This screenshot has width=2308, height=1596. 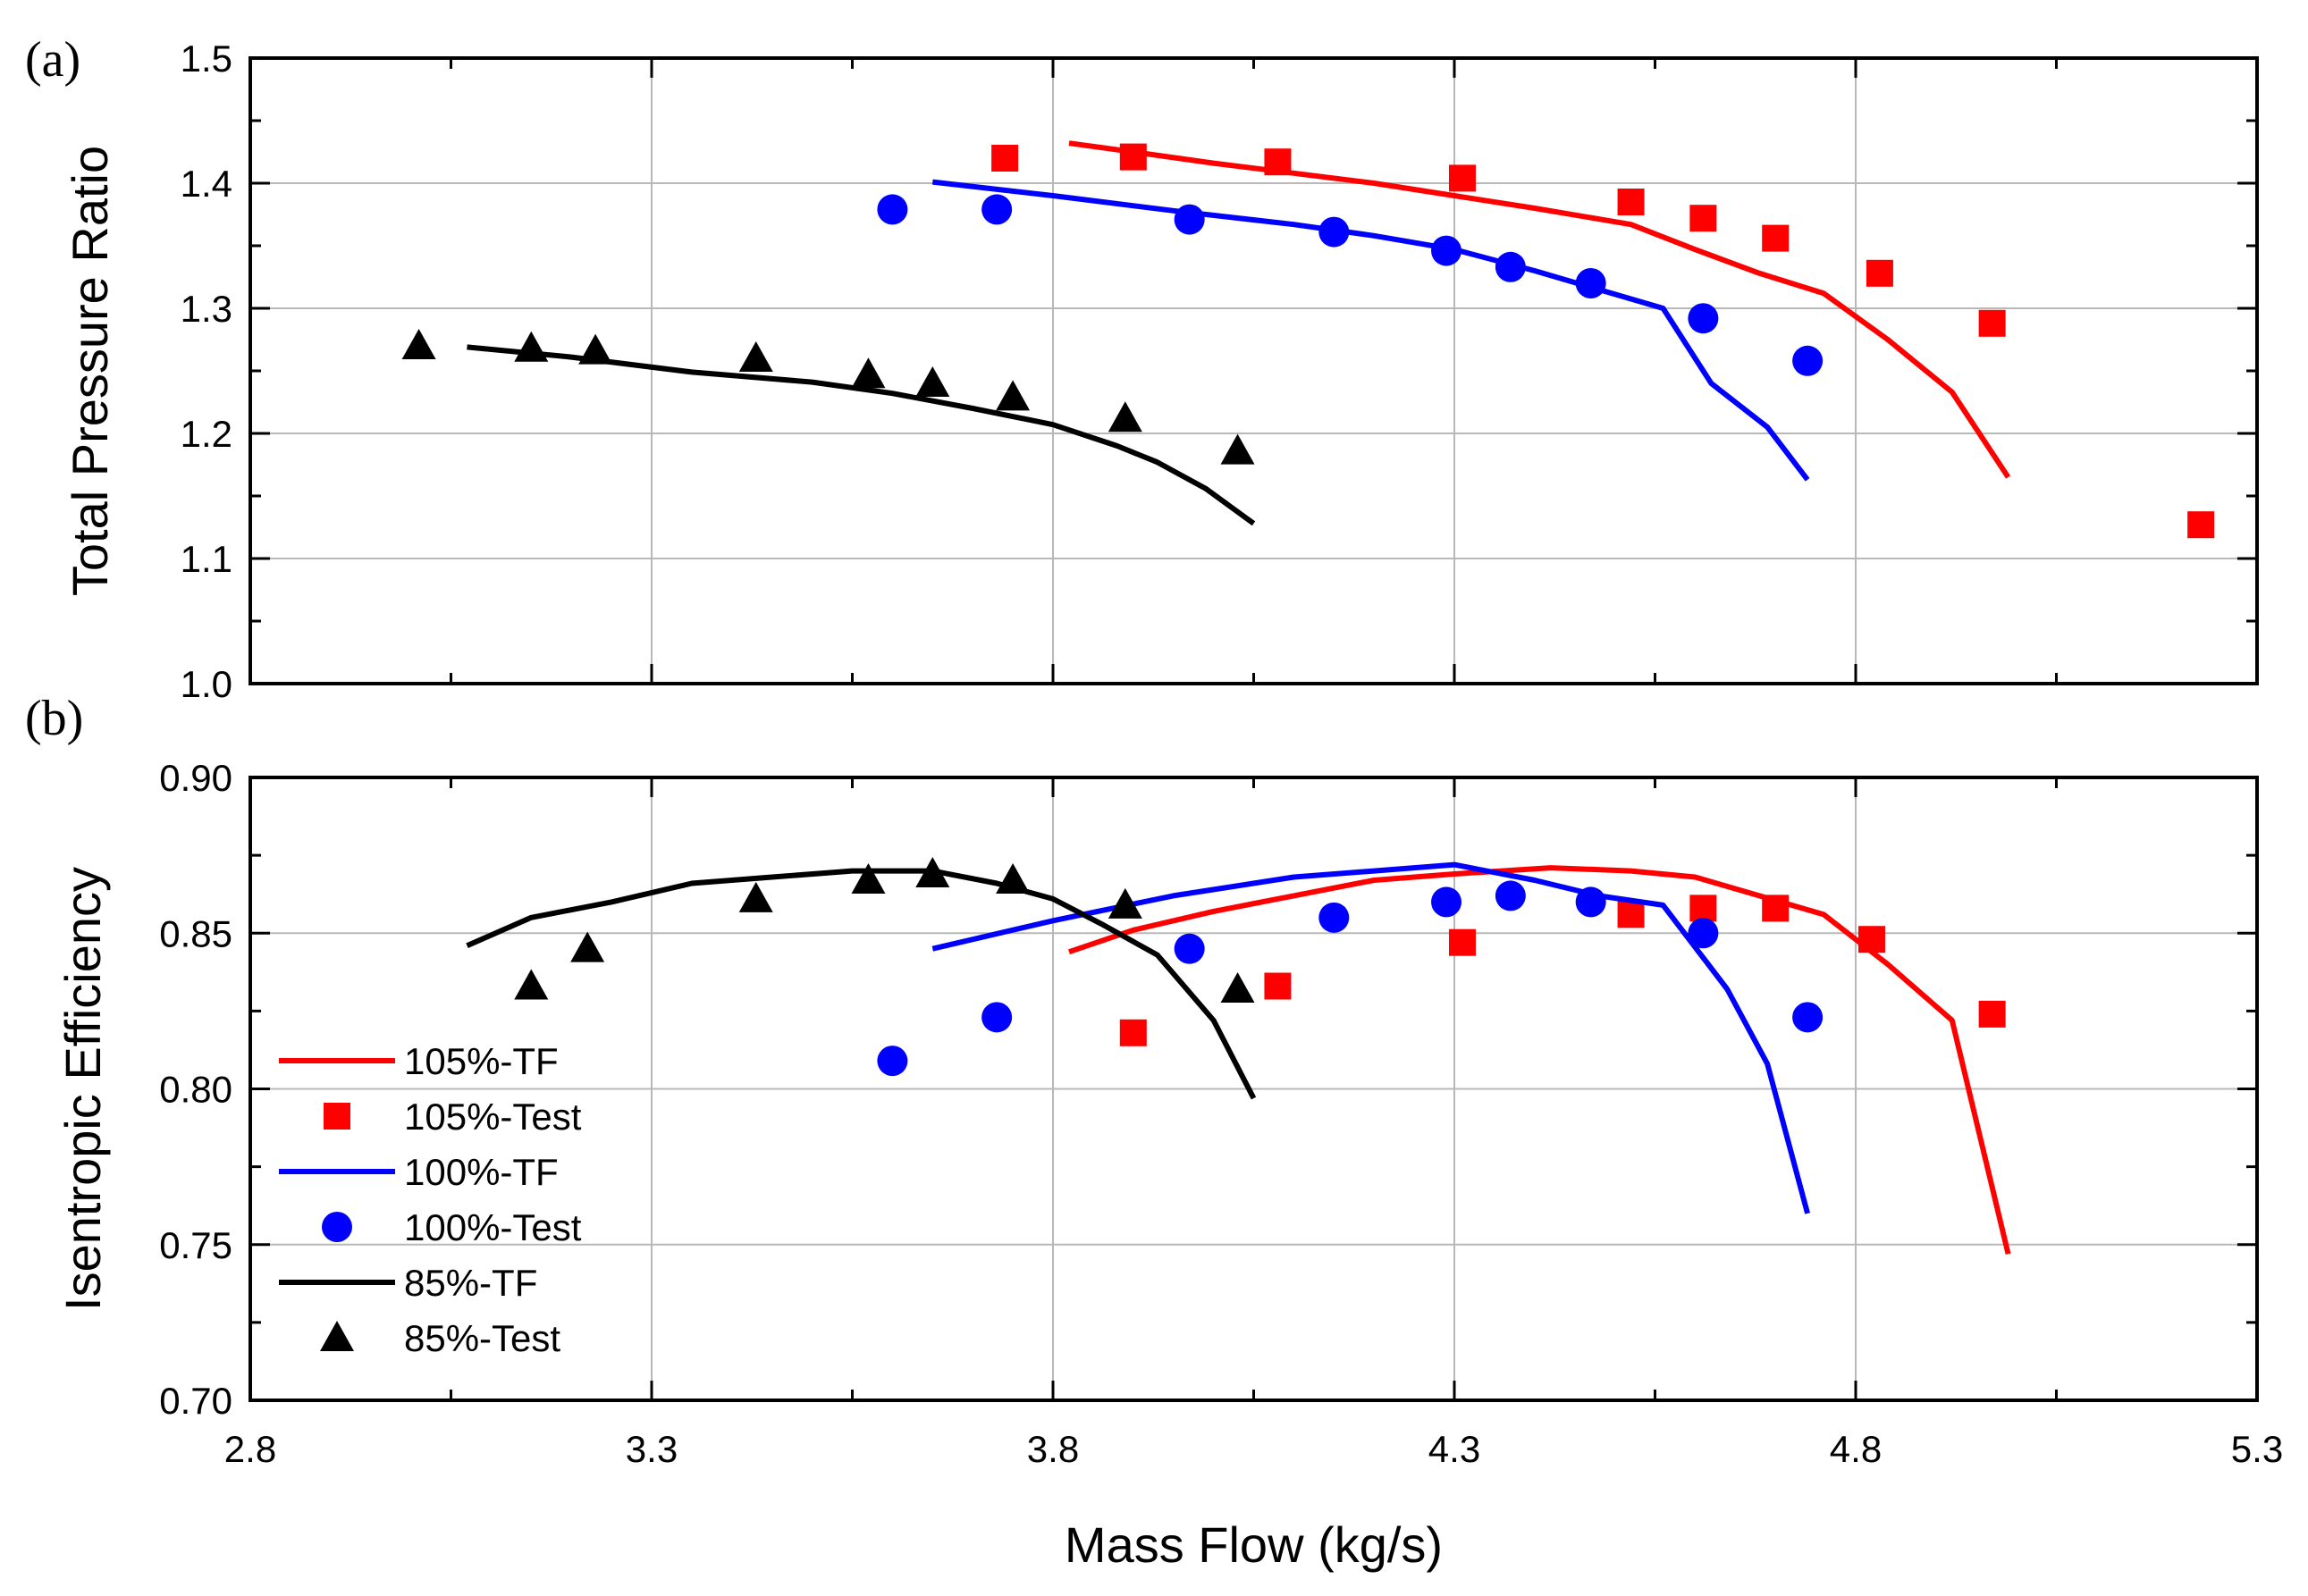 What do you see at coordinates (53, 60) in the screenshot?
I see `panel-label: (a)` at bounding box center [53, 60].